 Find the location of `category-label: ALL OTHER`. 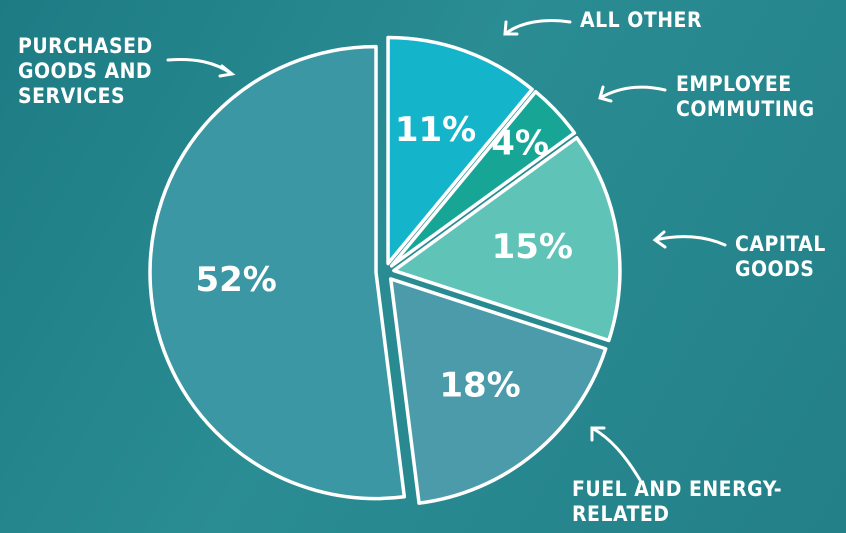

category-label: ALL OTHER is located at coordinates (641, 20).